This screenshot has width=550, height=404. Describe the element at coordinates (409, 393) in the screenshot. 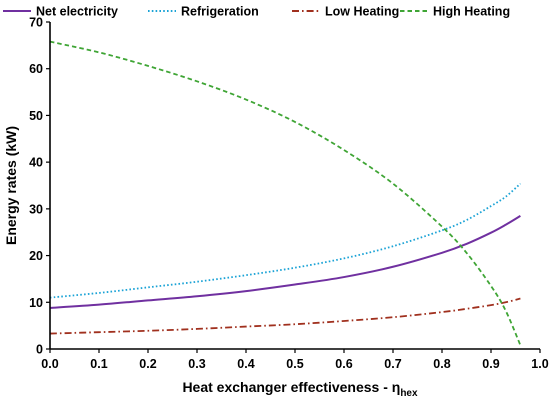

I see `x-axis-title-subscript: hex` at that location.